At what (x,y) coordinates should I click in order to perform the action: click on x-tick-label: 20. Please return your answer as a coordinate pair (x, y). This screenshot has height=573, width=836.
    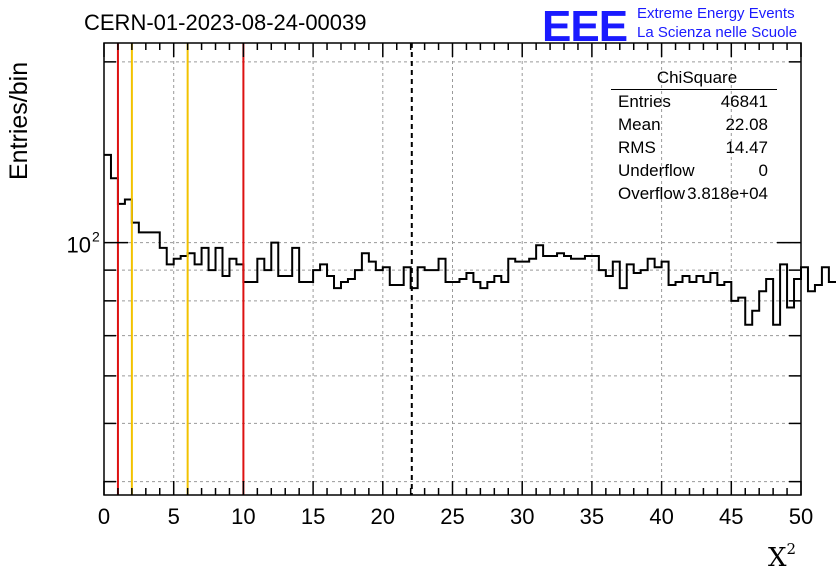
    Looking at the image, I should click on (383, 516).